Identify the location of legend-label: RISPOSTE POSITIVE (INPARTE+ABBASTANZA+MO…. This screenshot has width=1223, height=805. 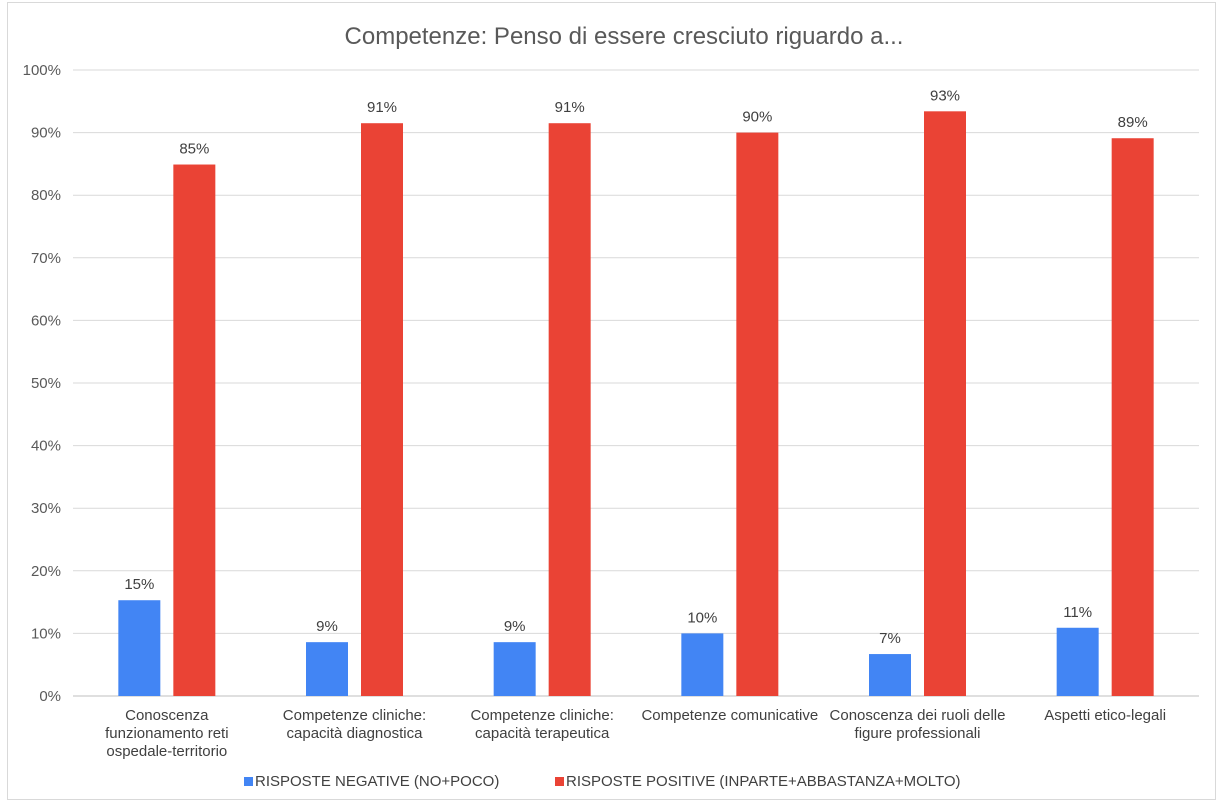
(763, 781).